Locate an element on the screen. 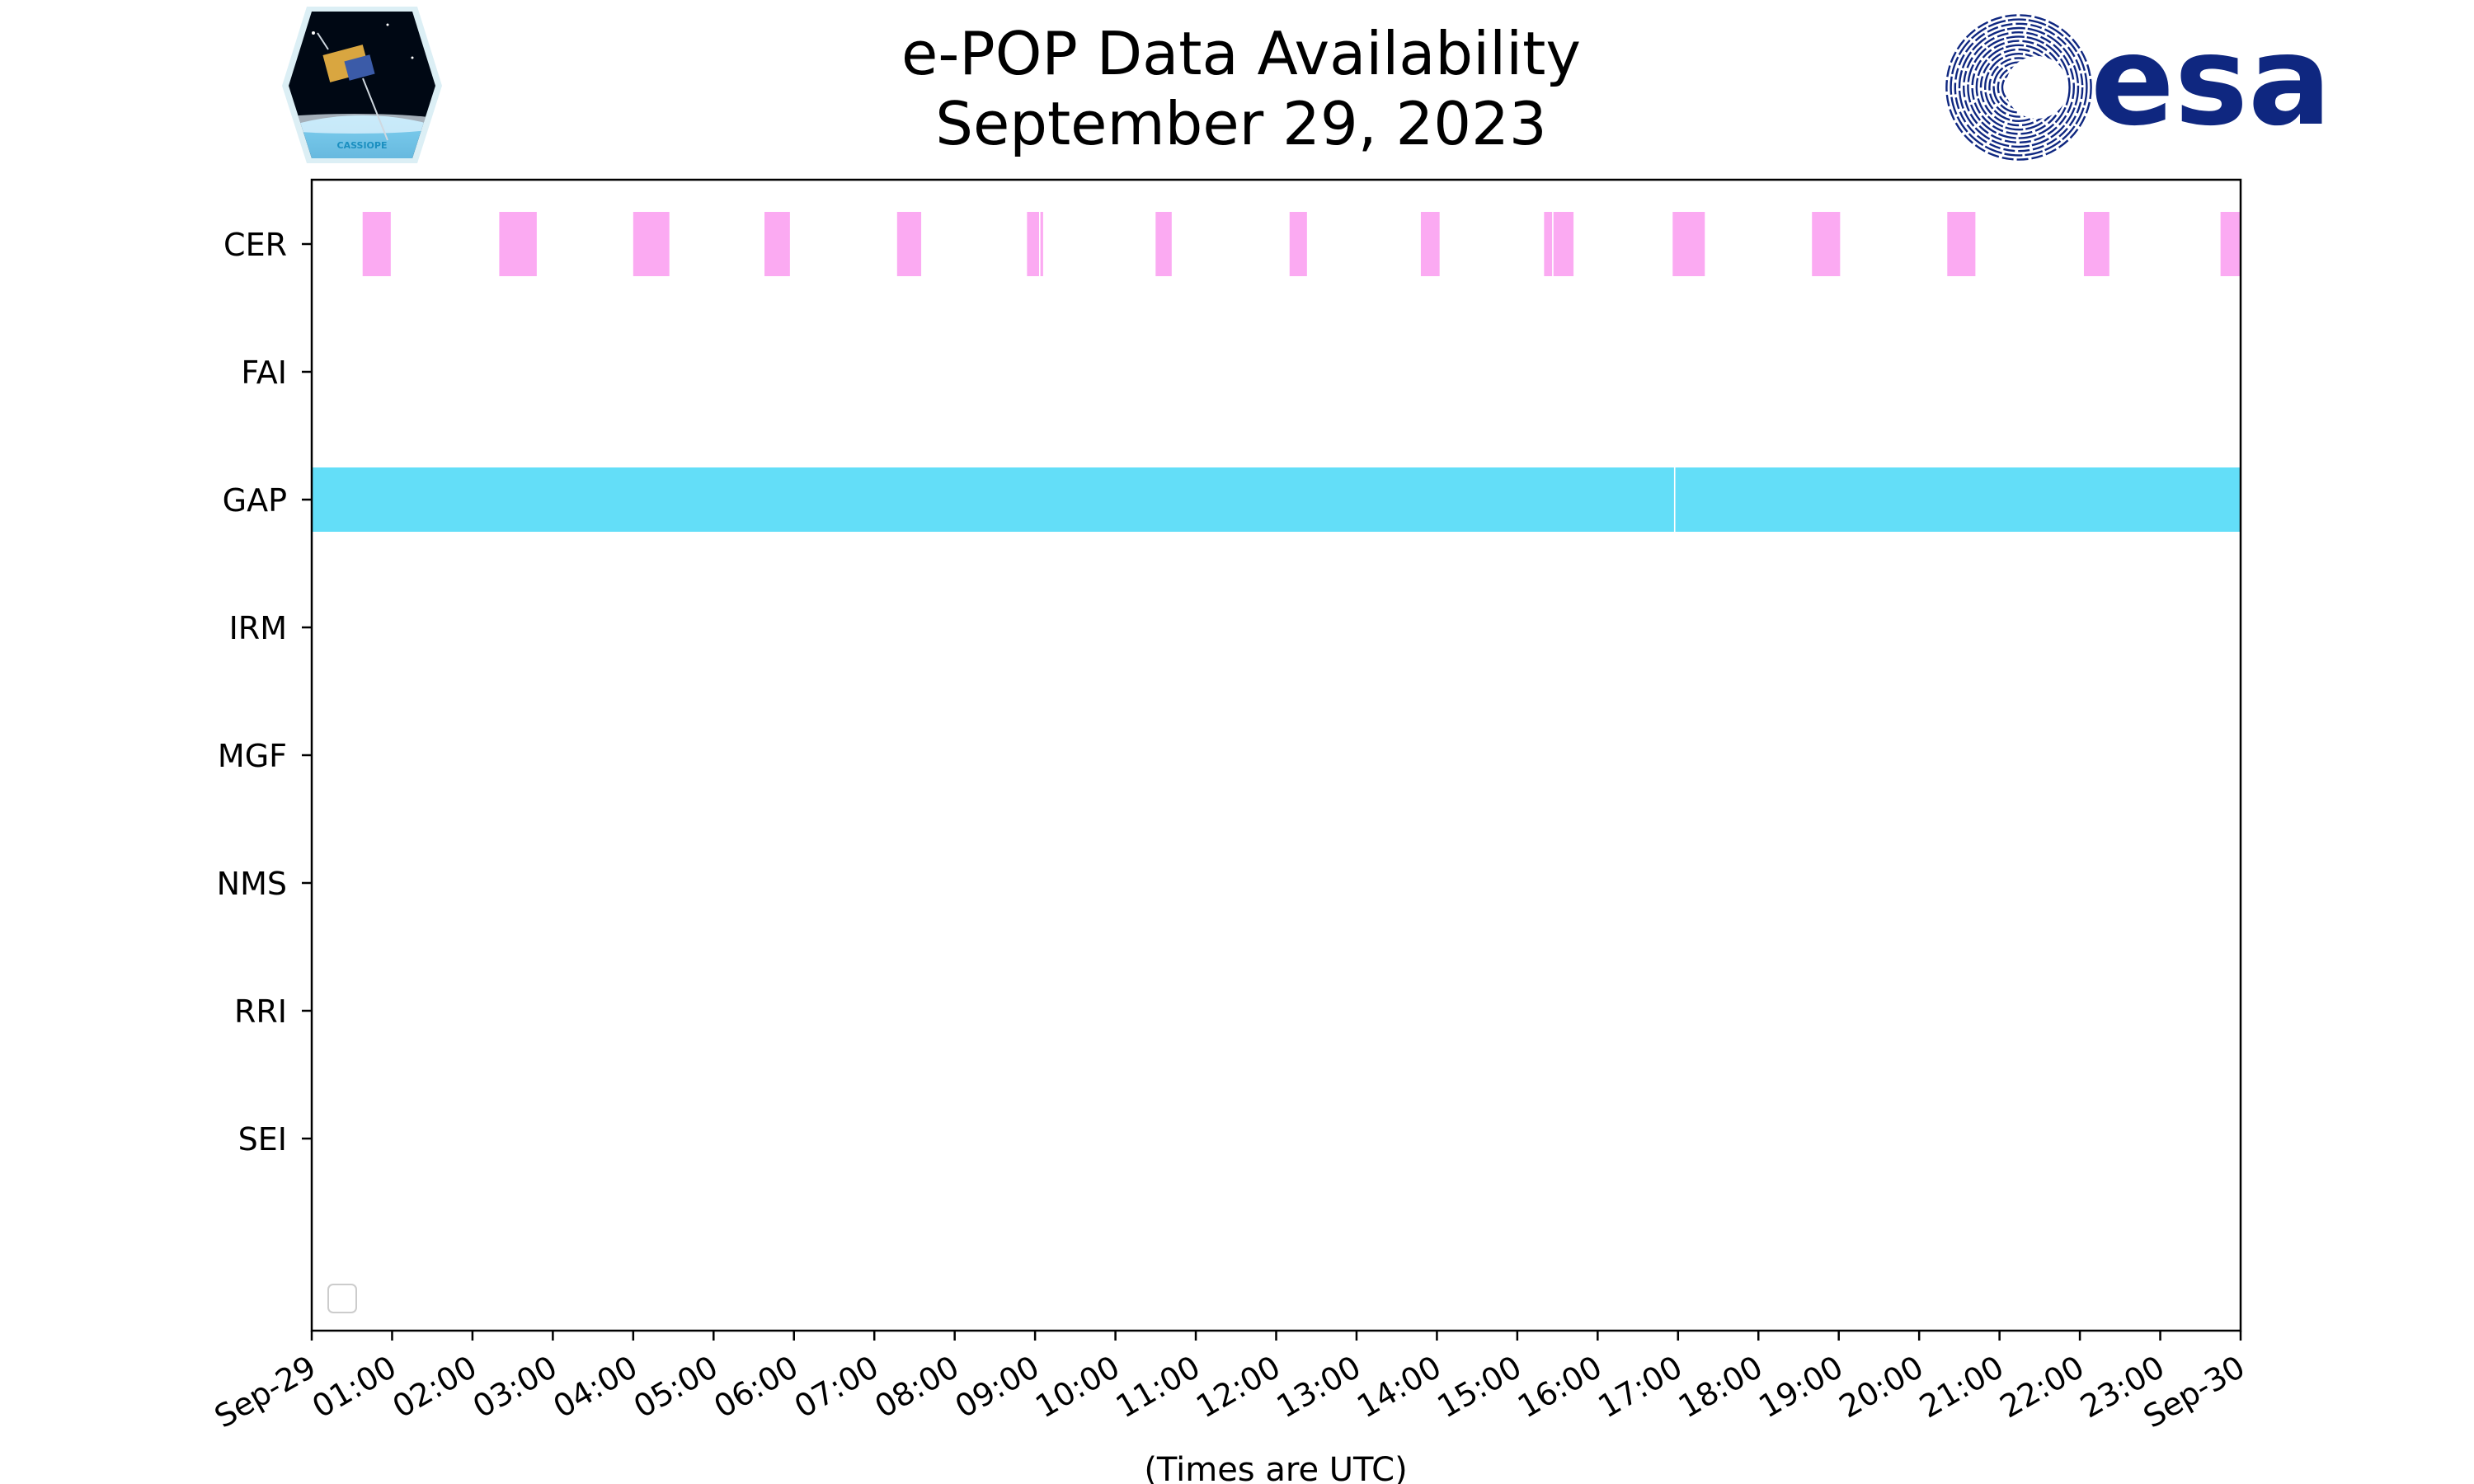  x-tick-label-17: 17:00 is located at coordinates (1640, 1387).